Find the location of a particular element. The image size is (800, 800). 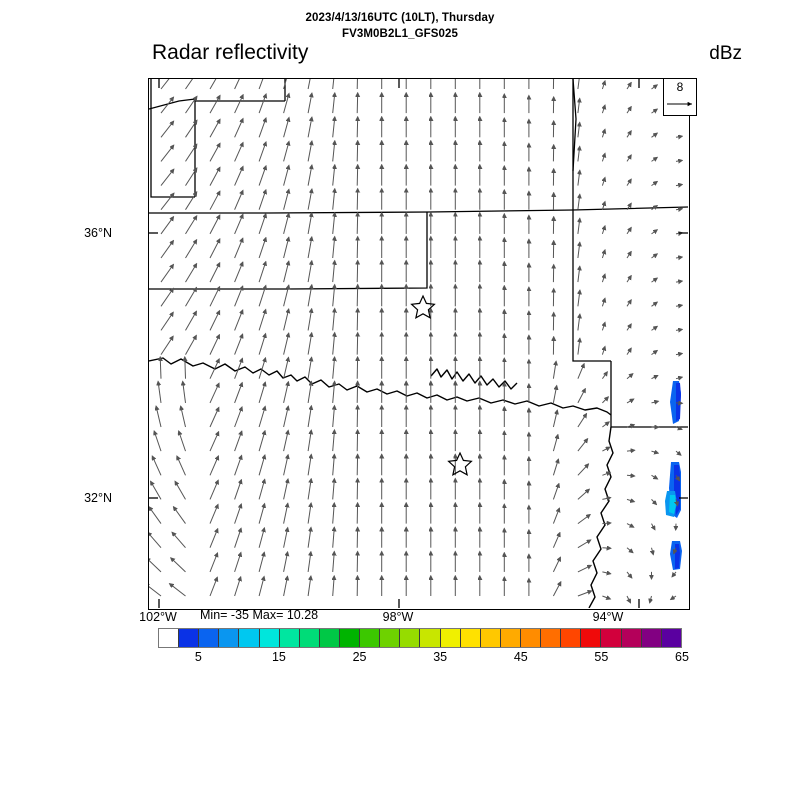

lon-label-102w: 102°W is located at coordinates (158, 617).